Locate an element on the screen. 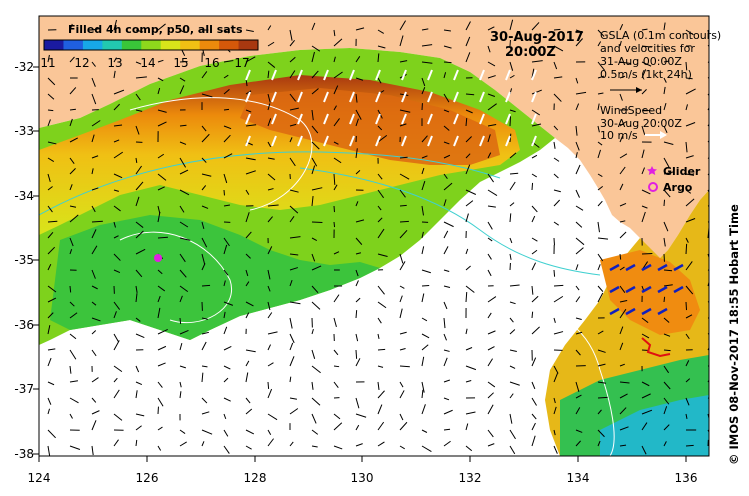  argo-marker is located at coordinates (158, 258).